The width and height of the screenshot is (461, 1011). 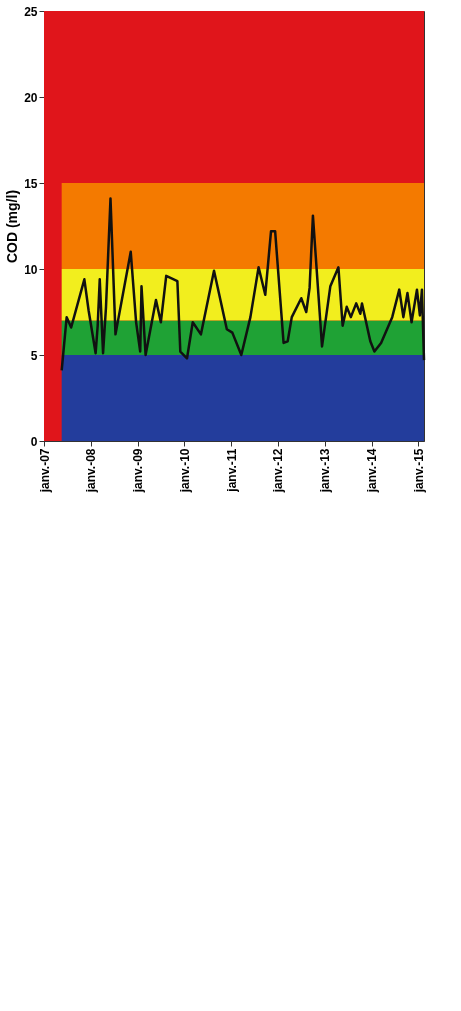 What do you see at coordinates (278, 471) in the screenshot?
I see `x-tick-label: janv.-12` at bounding box center [278, 471].